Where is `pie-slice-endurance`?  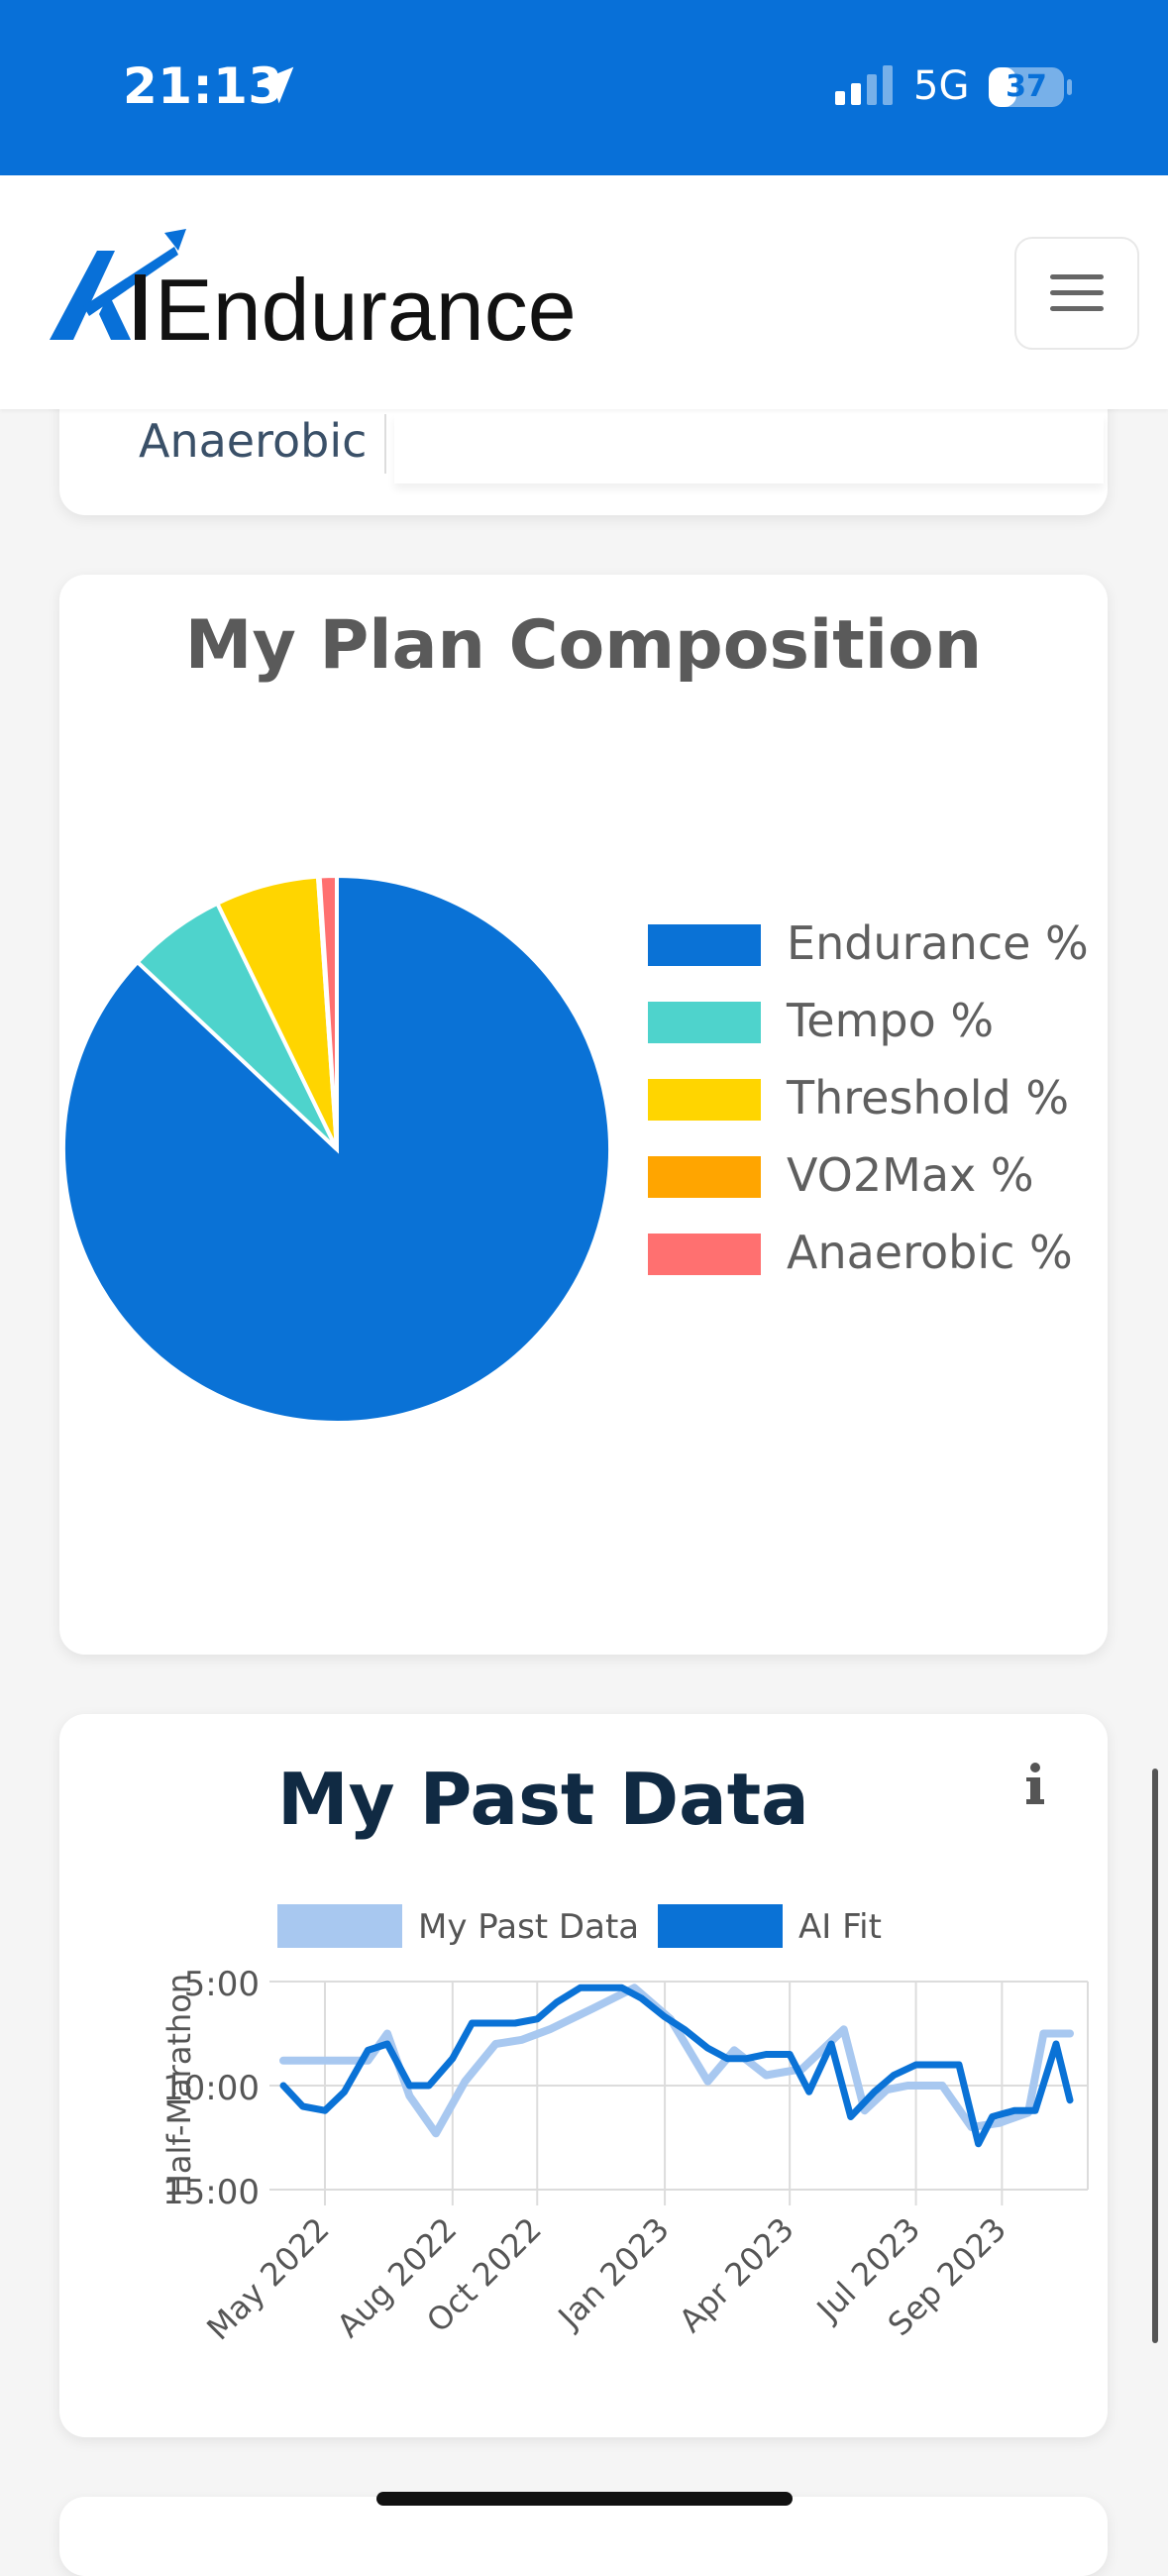 pie-slice-endurance is located at coordinates (336, 1149).